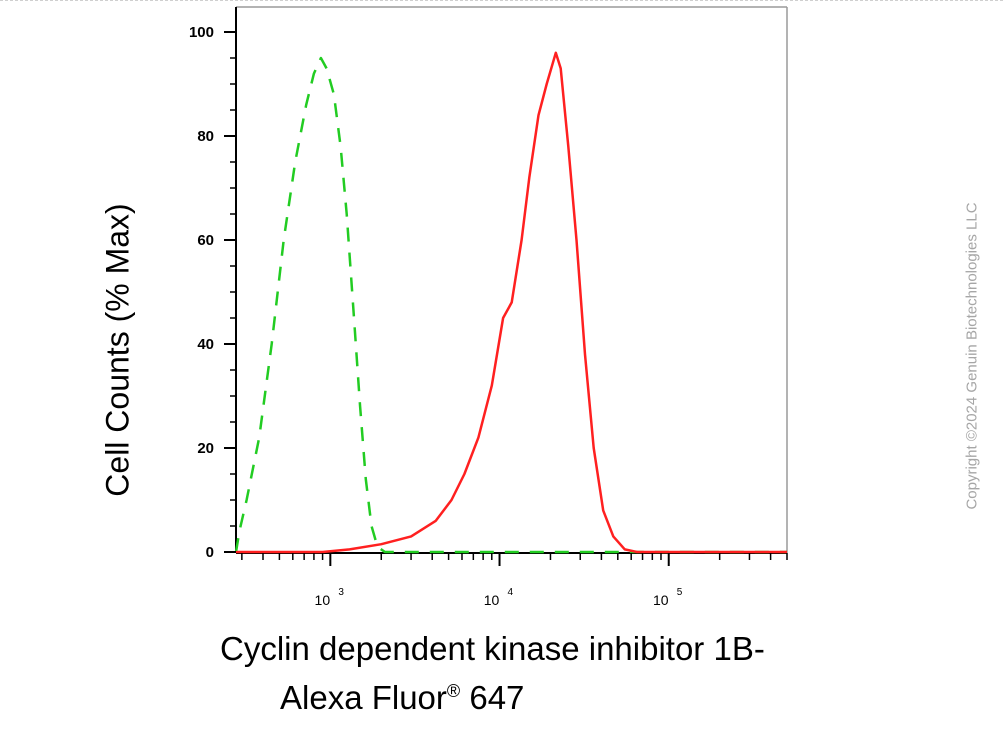  Describe the element at coordinates (117, 350) in the screenshot. I see `y-axis-label: Cell Counts (% Max)` at that location.